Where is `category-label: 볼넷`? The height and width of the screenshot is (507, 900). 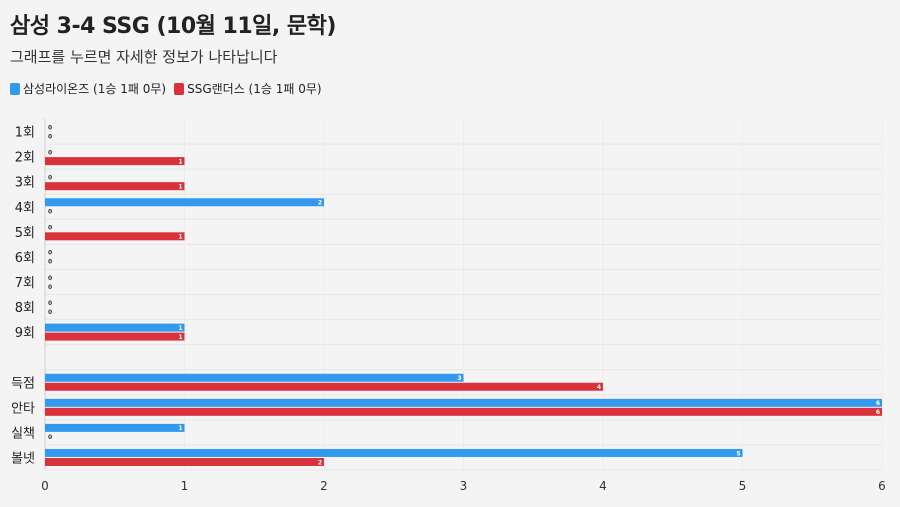 category-label: 볼넷 is located at coordinates (23, 458).